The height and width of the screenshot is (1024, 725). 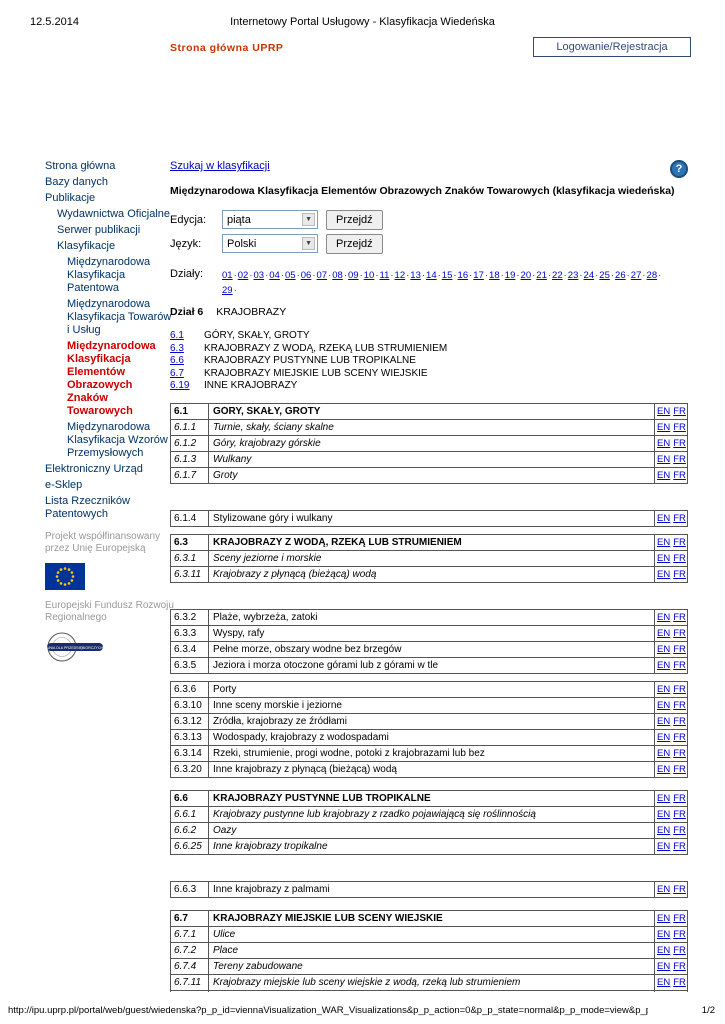 I want to click on edition-go-button: Przejdź, so click(x=354, y=219).